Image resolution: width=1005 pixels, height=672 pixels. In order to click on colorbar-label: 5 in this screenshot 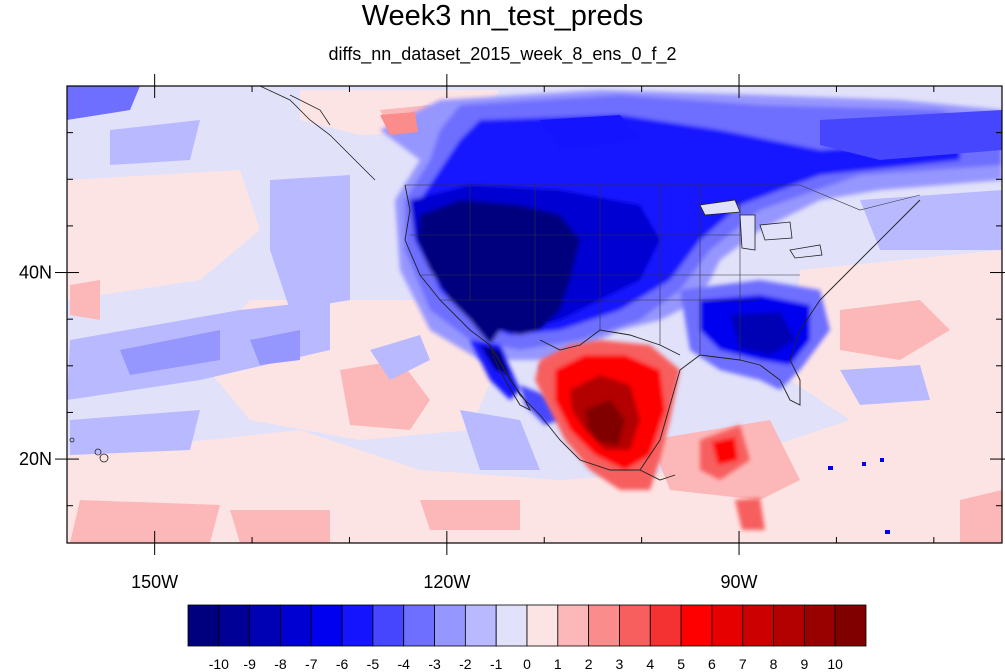, I will do `click(681, 664)`.